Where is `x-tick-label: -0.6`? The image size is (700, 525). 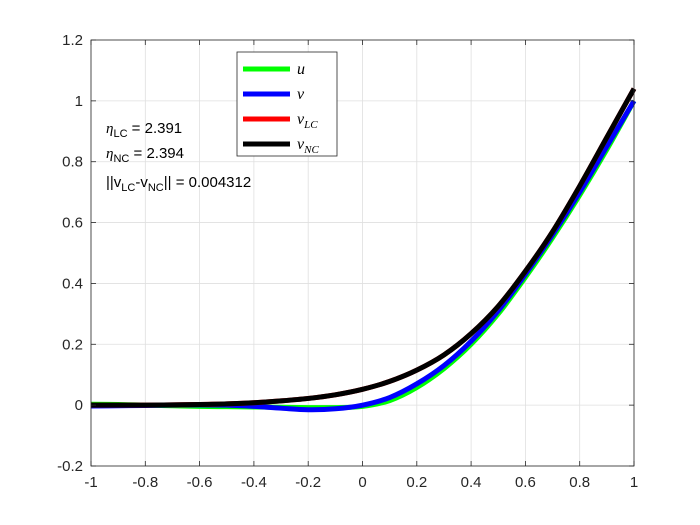
x-tick-label: -0.6 is located at coordinates (200, 482).